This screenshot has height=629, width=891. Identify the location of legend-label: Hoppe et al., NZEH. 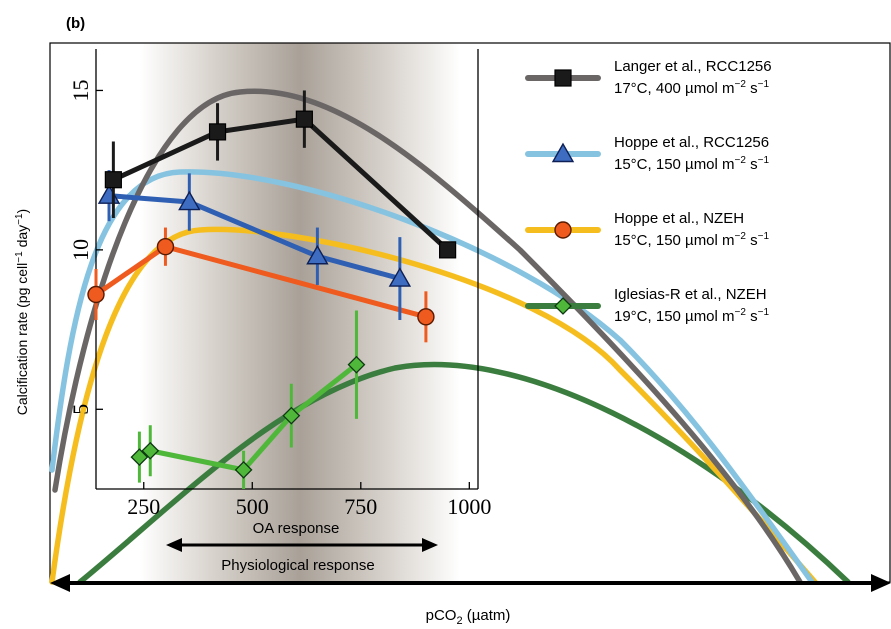
(679, 218).